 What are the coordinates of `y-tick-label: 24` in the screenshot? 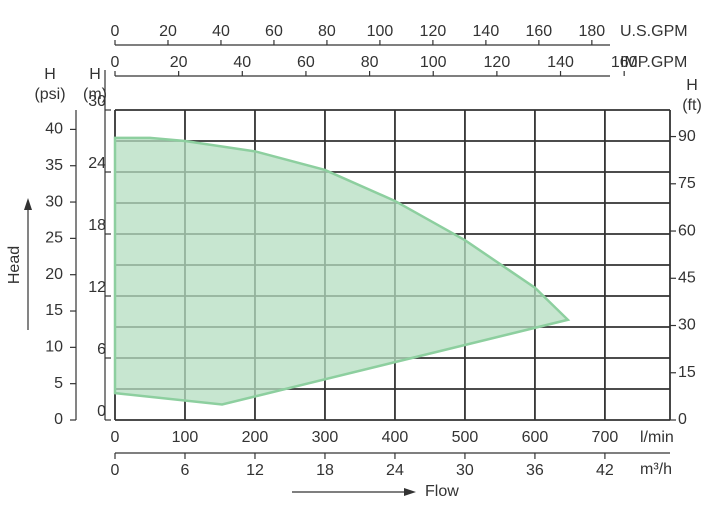 It's located at (97, 163).